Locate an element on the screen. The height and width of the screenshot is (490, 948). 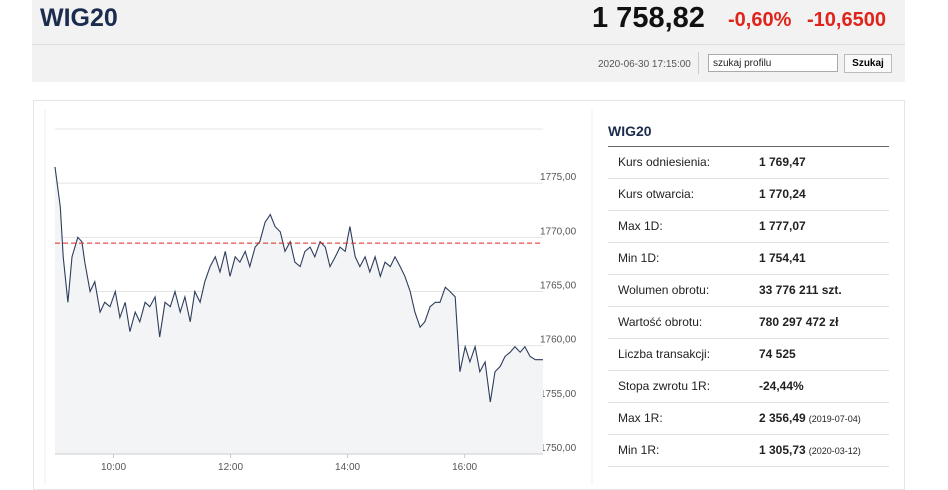
stats-label: Kurs odniesienia: is located at coordinates (664, 162).